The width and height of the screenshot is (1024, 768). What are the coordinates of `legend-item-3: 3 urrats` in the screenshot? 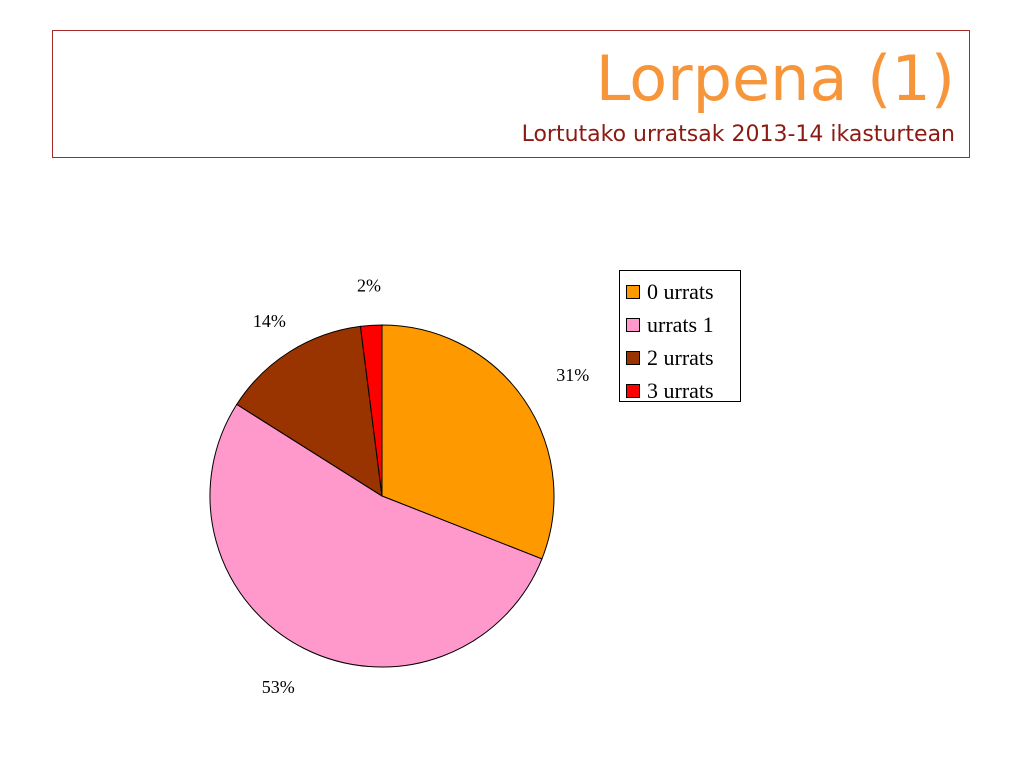 It's located at (683, 390).